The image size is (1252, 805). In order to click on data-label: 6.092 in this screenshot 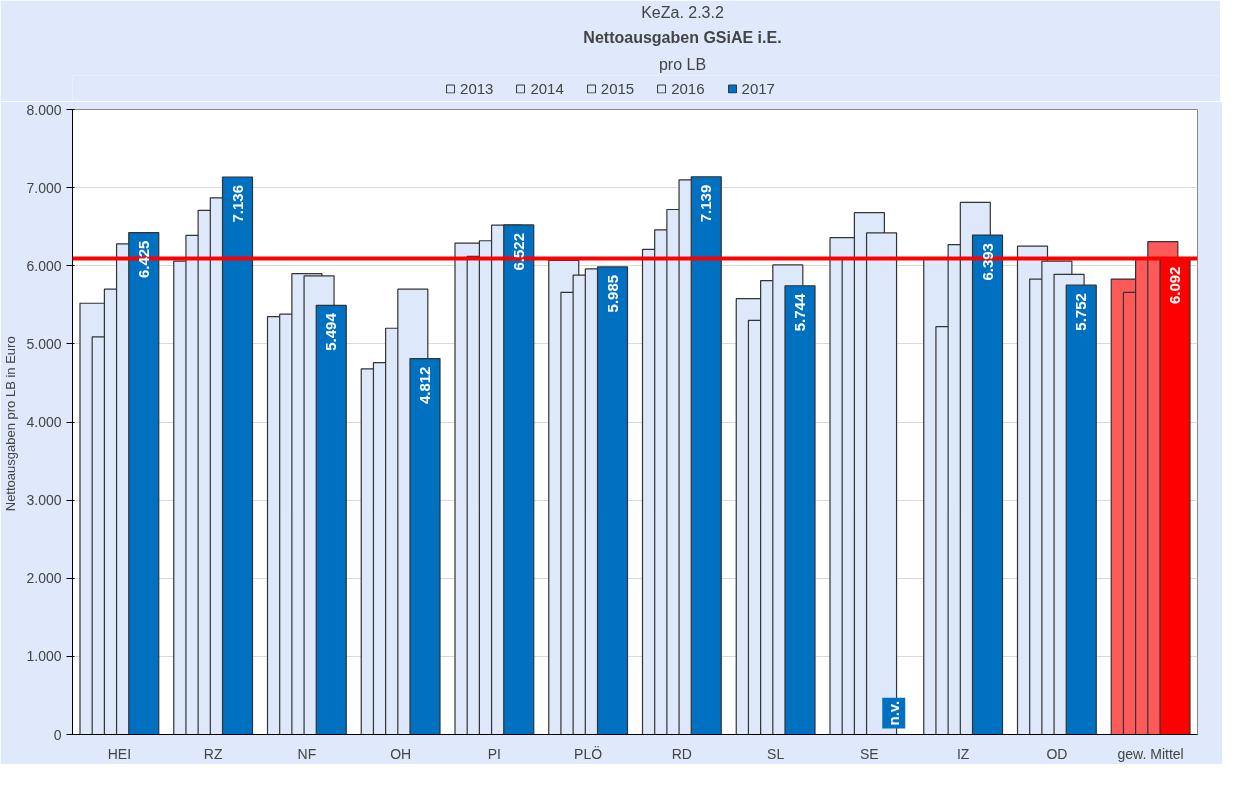, I will do `click(1174, 285)`.